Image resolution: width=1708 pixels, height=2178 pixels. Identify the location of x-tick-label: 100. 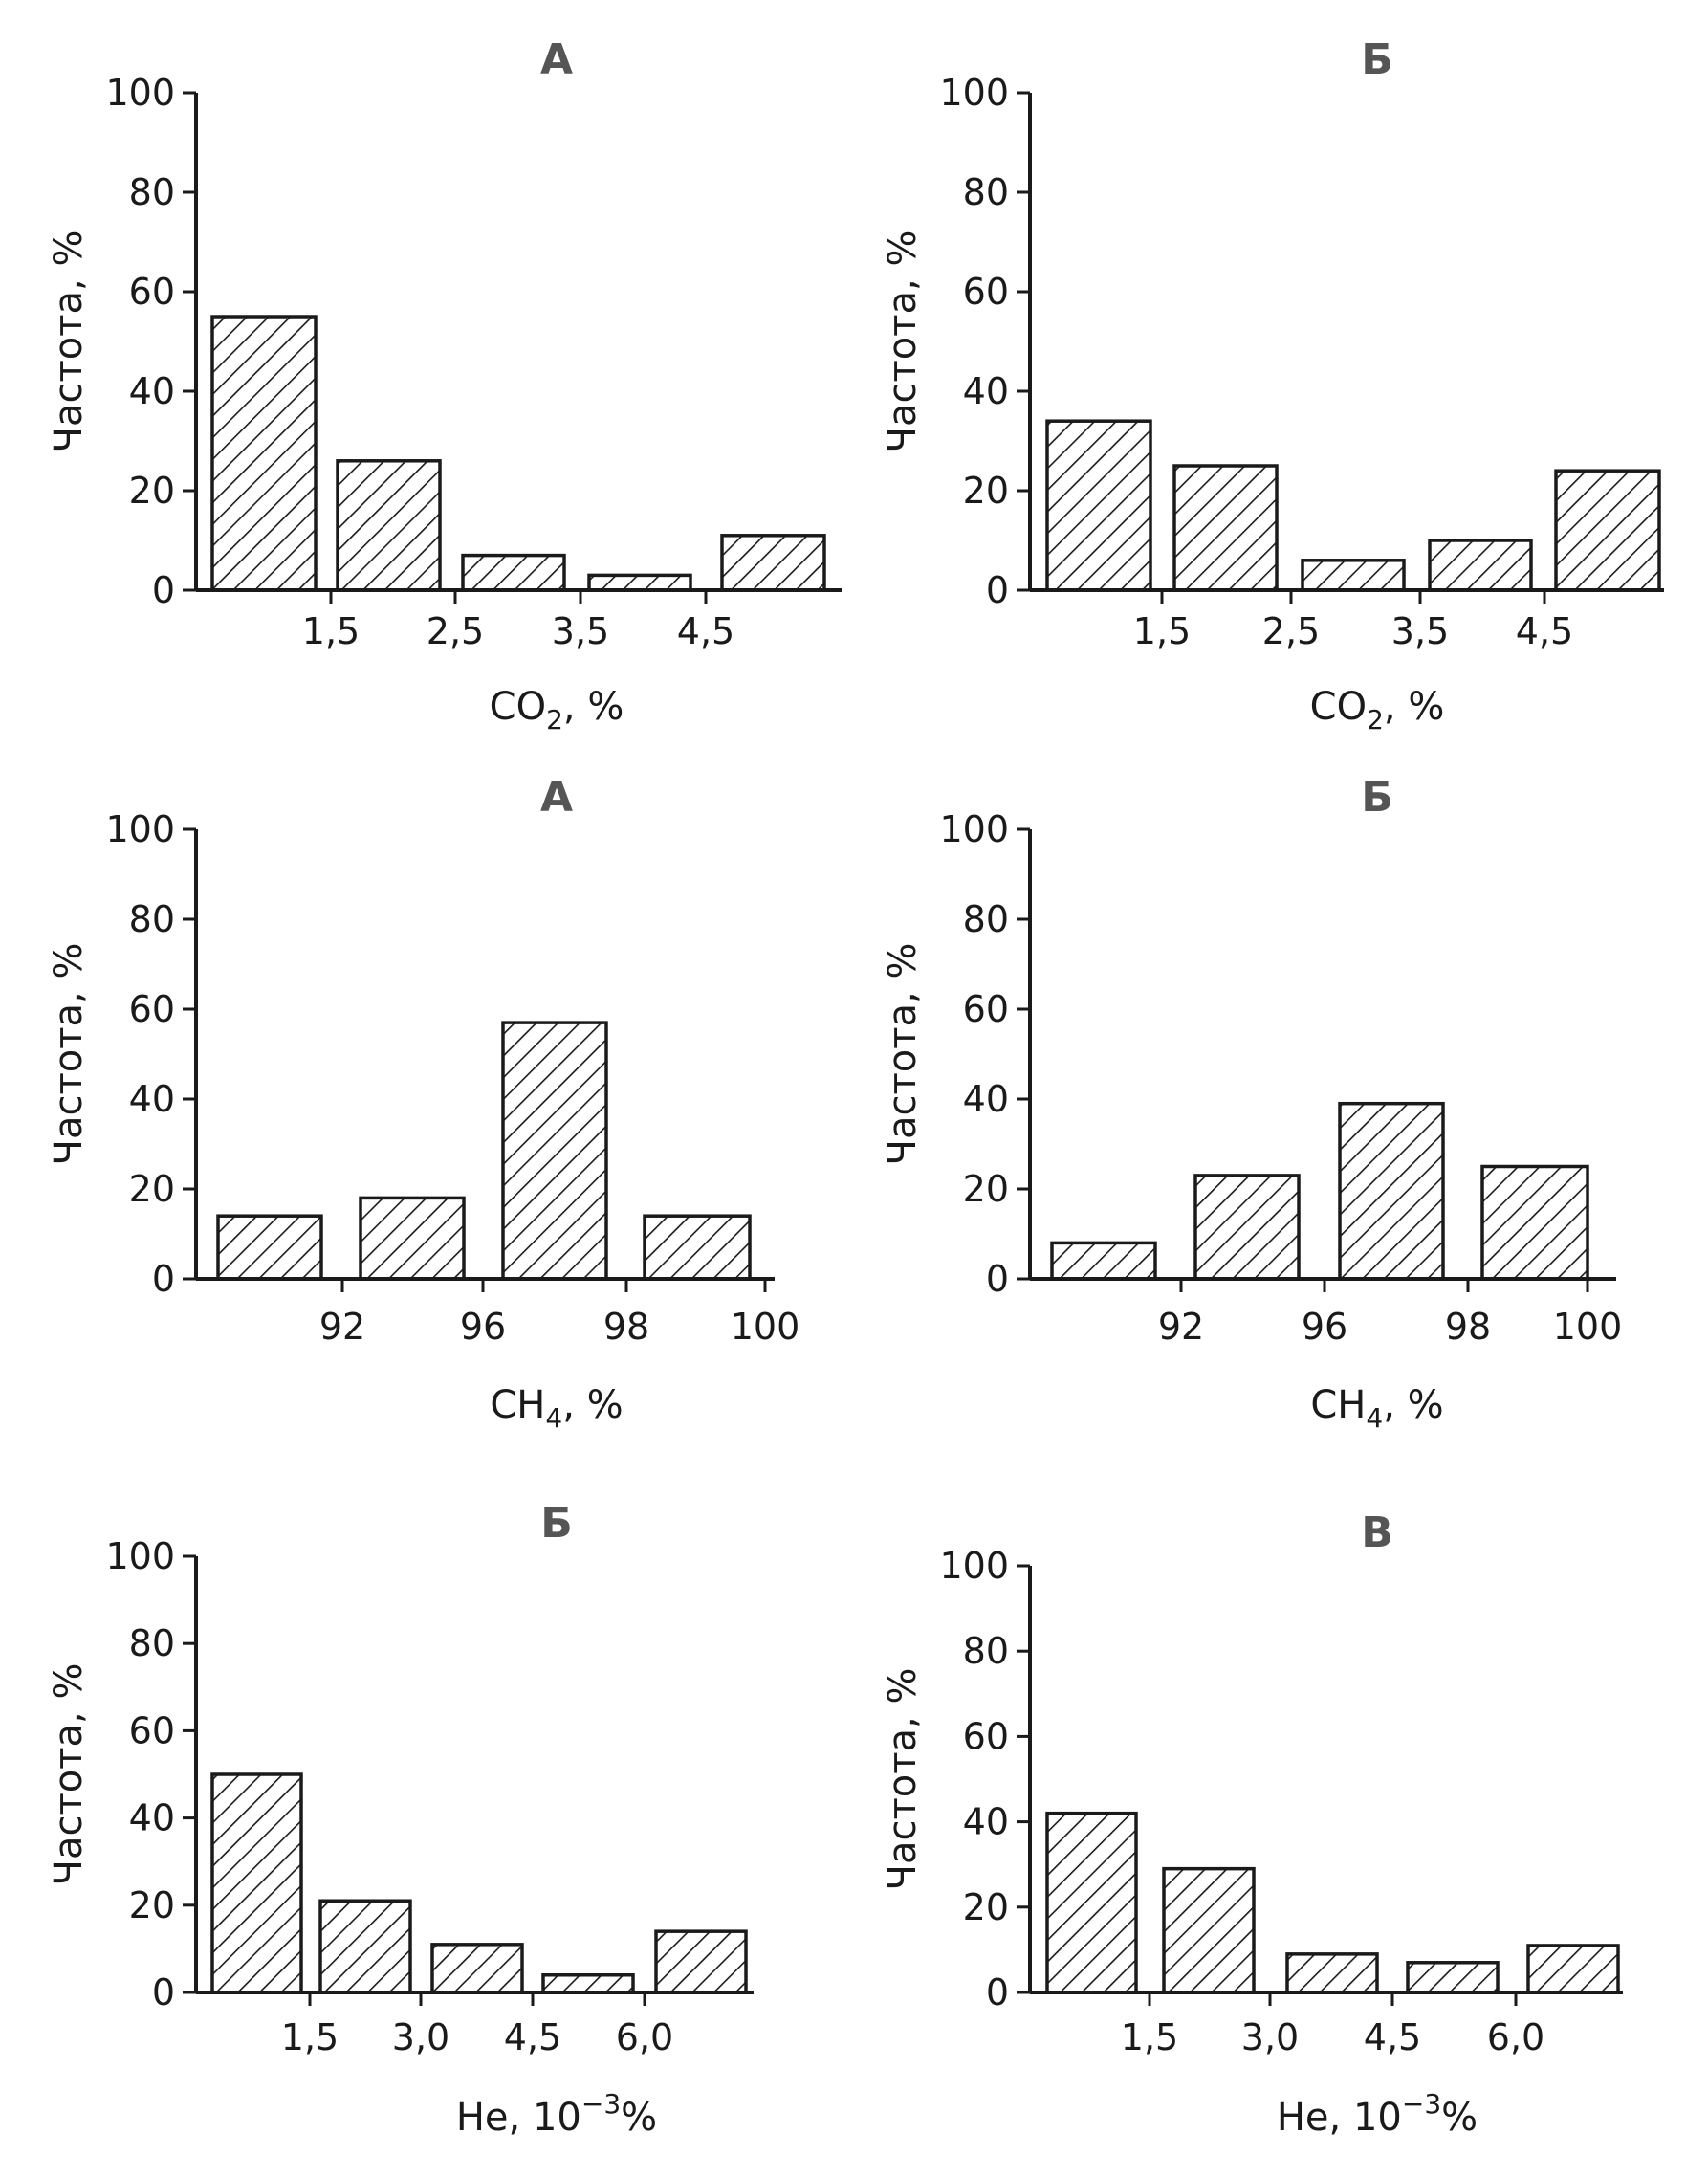
(1588, 1327).